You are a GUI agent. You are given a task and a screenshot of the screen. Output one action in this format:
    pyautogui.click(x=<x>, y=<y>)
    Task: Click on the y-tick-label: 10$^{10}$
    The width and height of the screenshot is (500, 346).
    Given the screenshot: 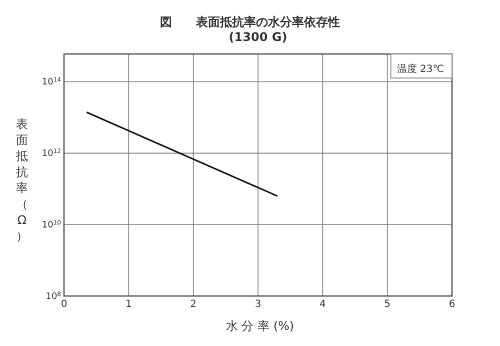 What is the action you would take?
    pyautogui.click(x=52, y=224)
    